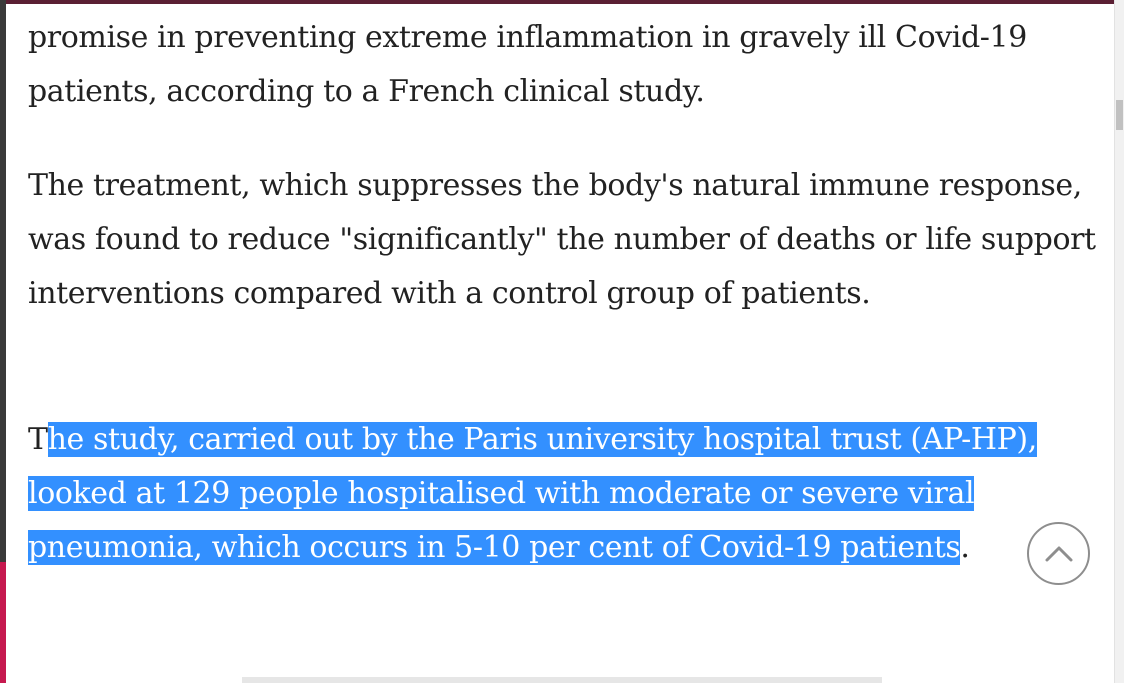 This screenshot has width=1124, height=683. I want to click on scrollbar-thumb, so click(1119, 115).